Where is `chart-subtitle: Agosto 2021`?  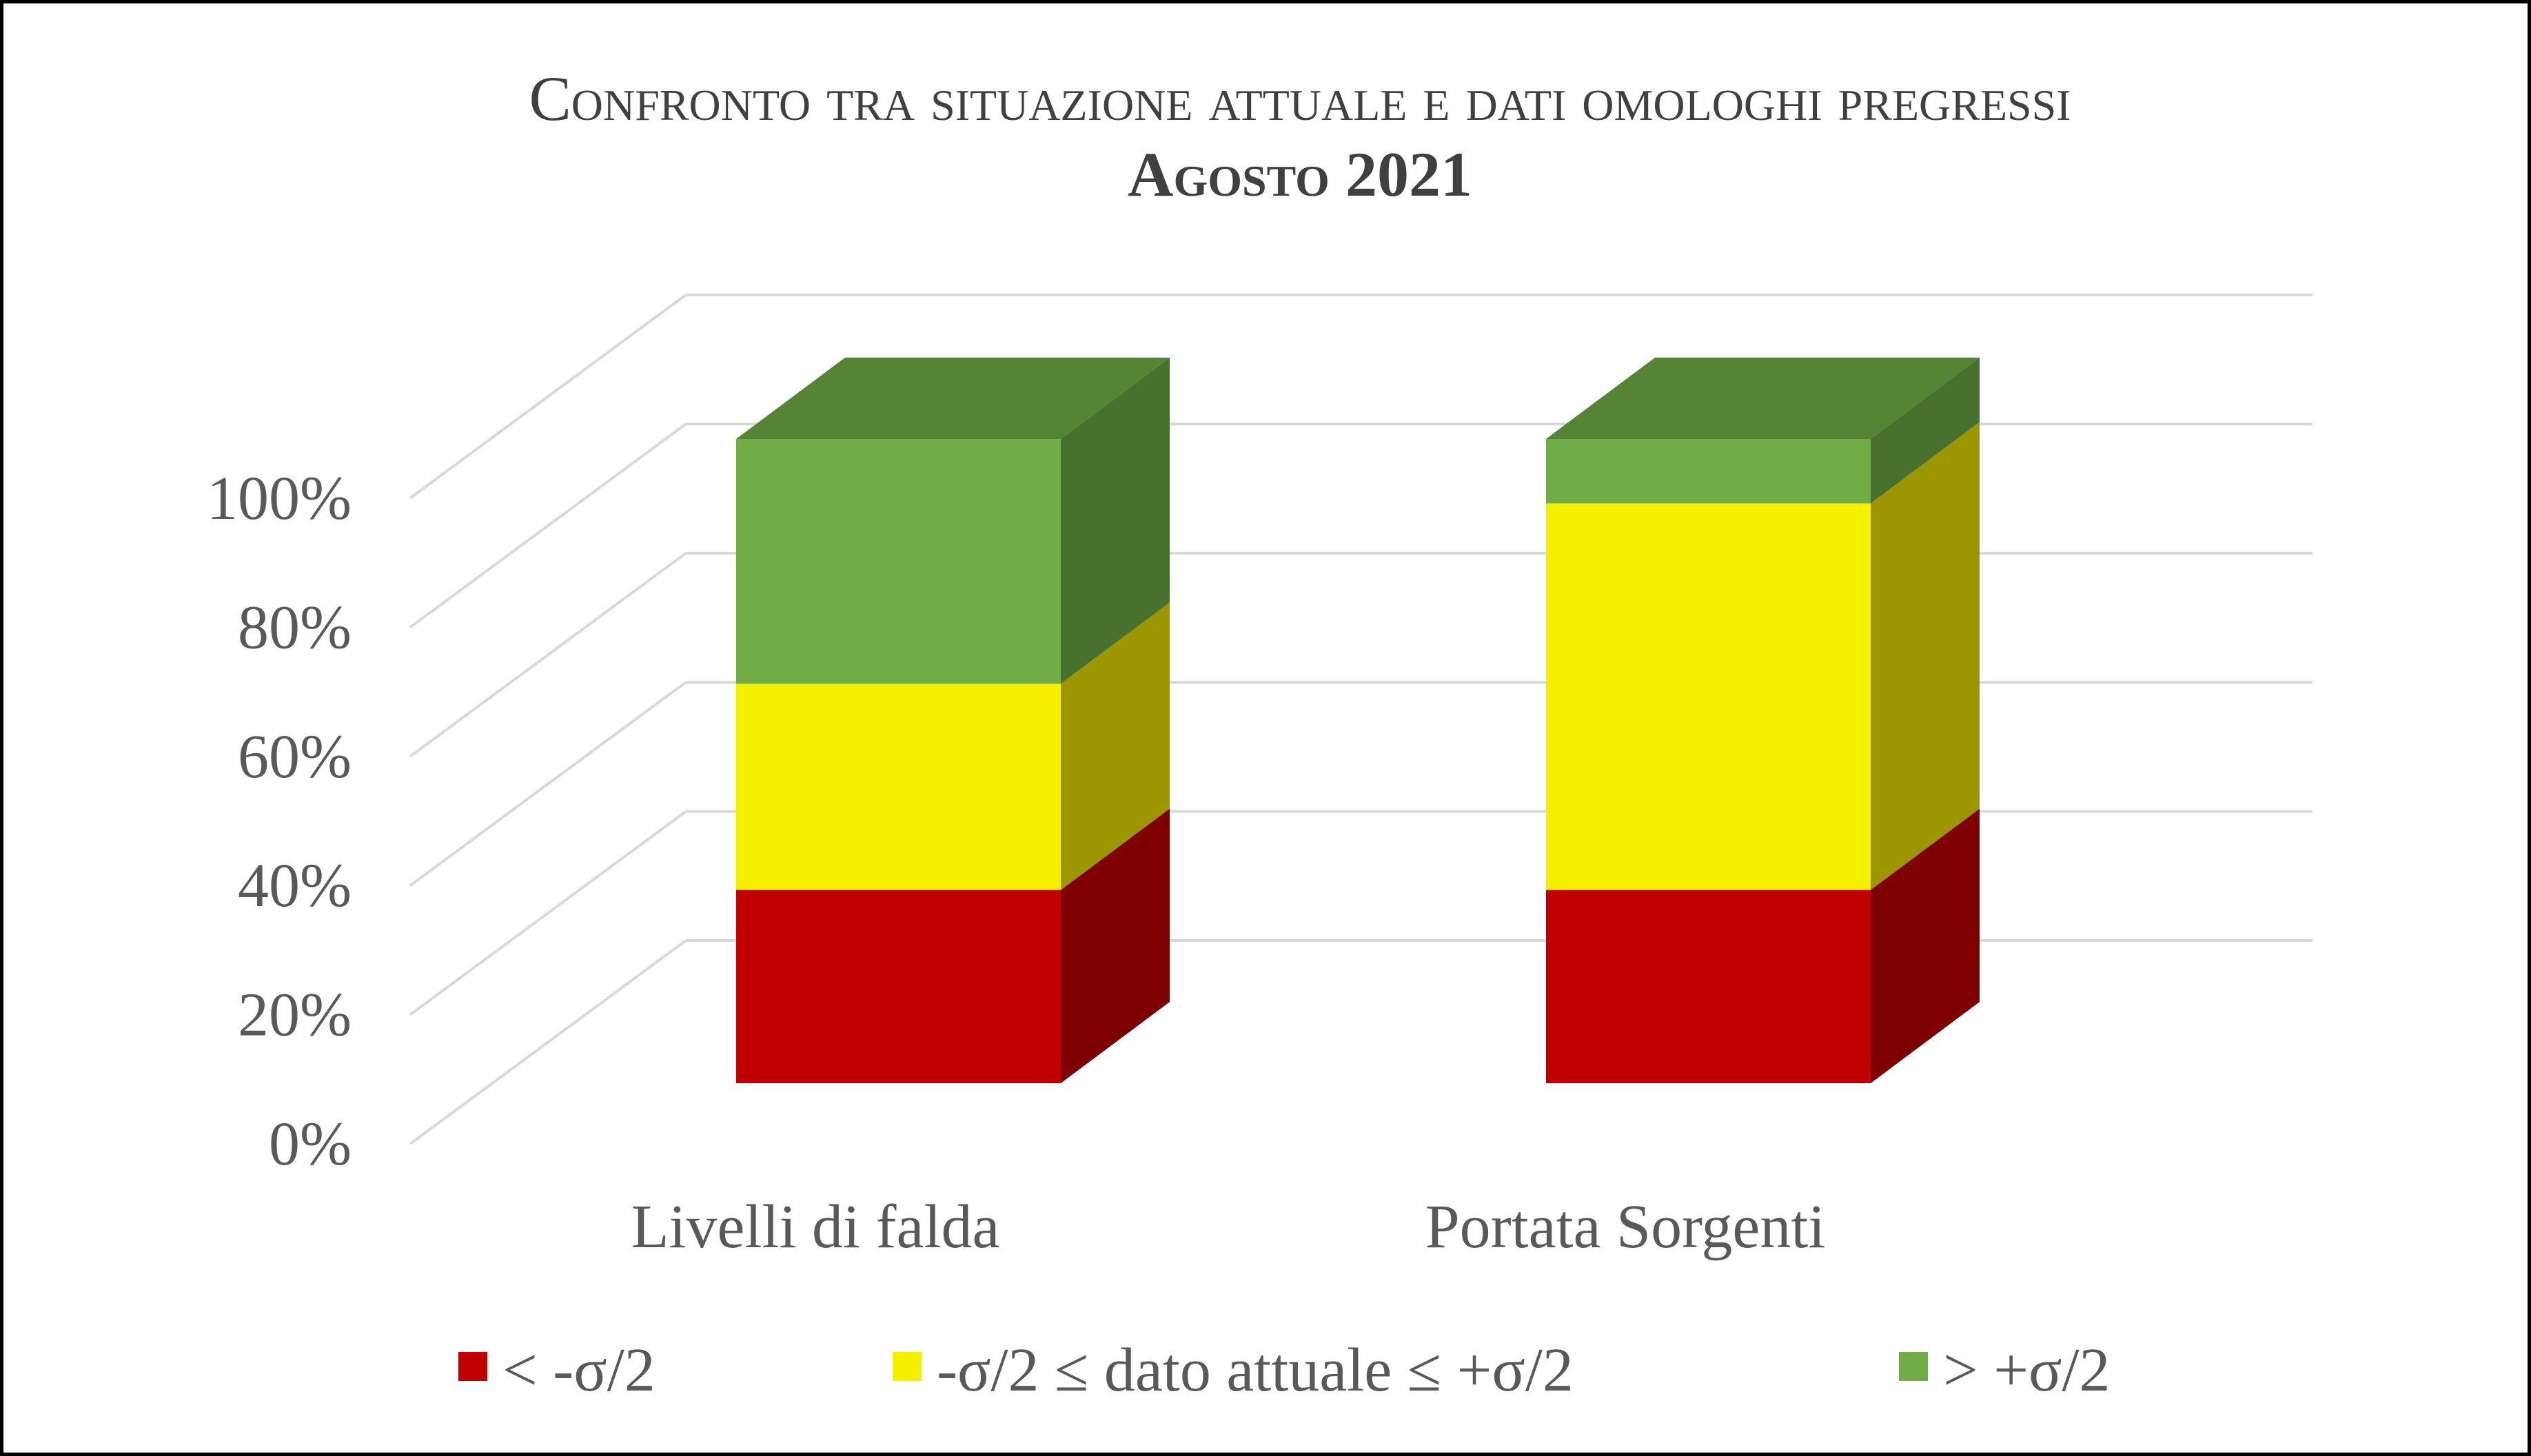
chart-subtitle: Agosto 2021 is located at coordinates (1300, 174).